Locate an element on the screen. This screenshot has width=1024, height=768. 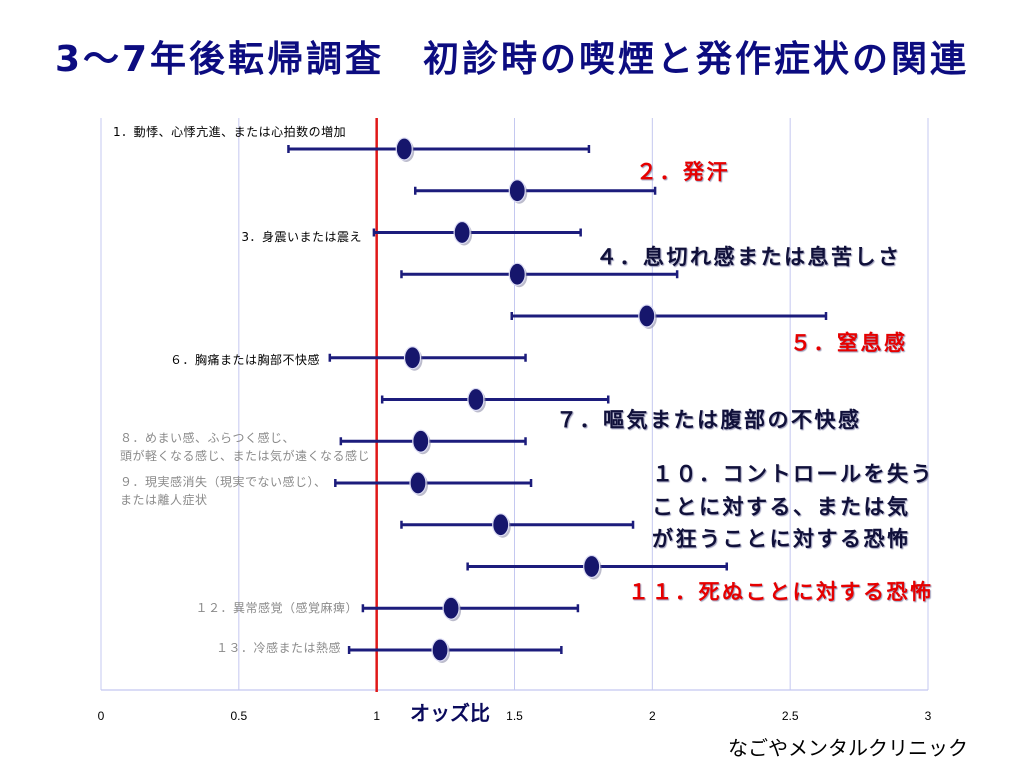
x-tick-label: 1.5 is located at coordinates (514, 716).